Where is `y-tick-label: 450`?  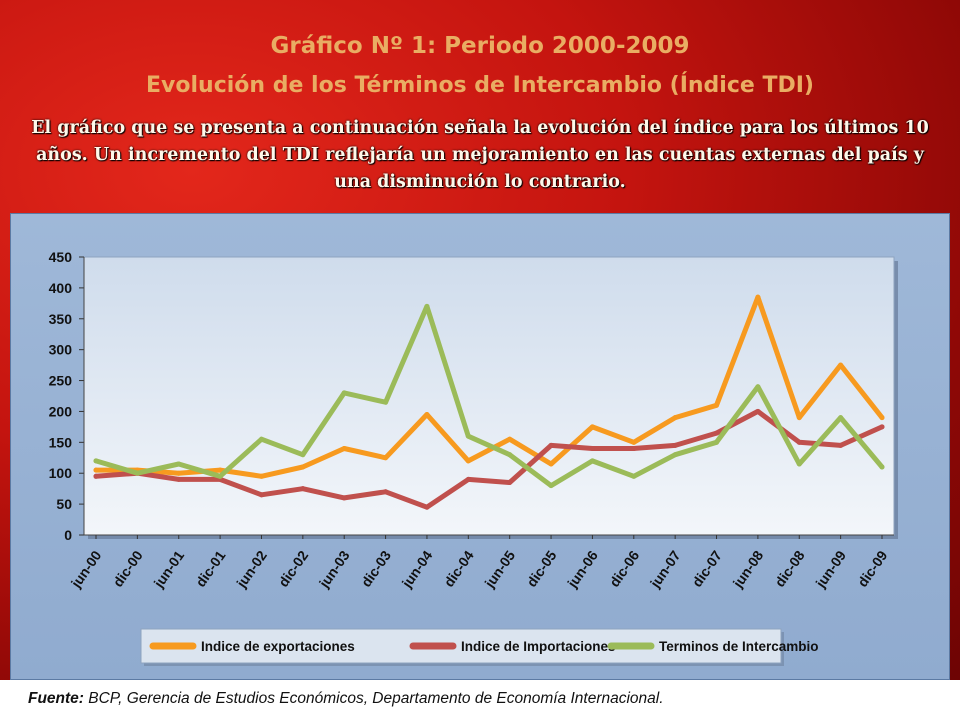 y-tick-label: 450 is located at coordinates (61, 257).